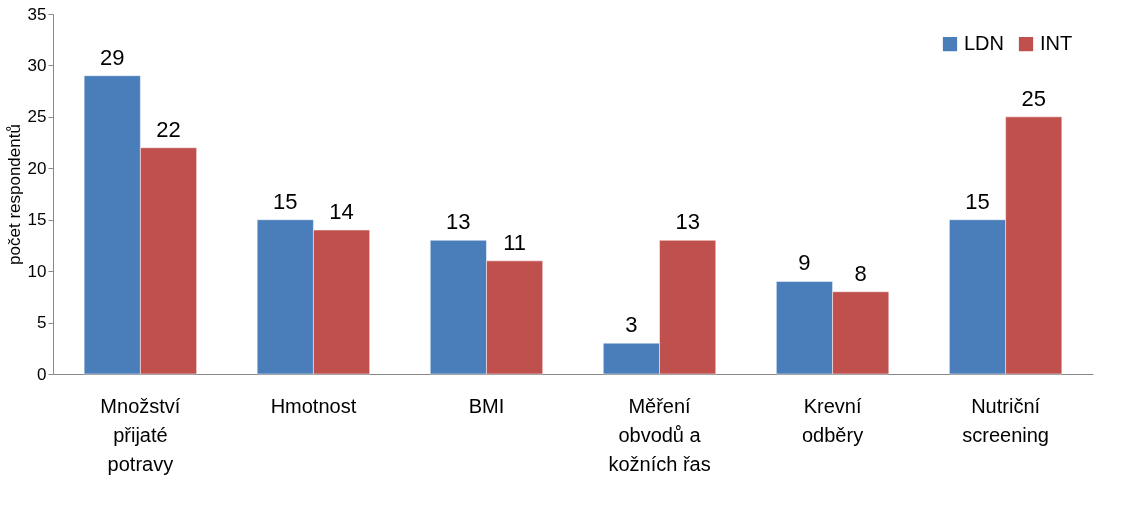 The width and height of the screenshot is (1128, 529). I want to click on x-tick-label: Měření obvodů a kožních řas, so click(659, 434).